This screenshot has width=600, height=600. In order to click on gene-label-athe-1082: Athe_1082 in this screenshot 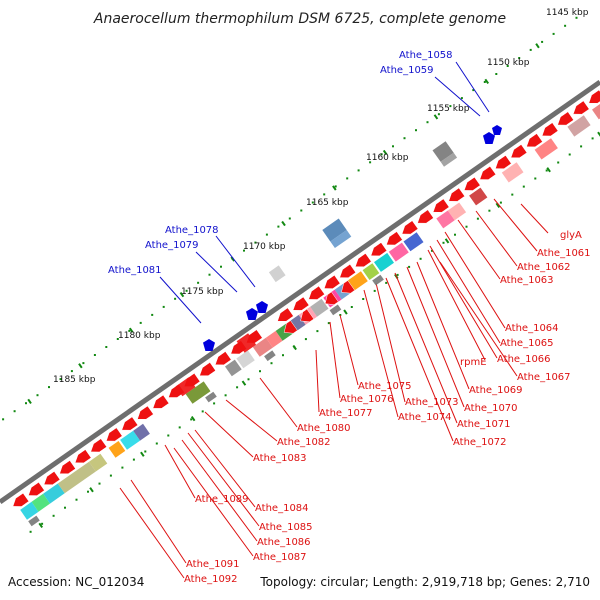, I will do `click(304, 442)`.